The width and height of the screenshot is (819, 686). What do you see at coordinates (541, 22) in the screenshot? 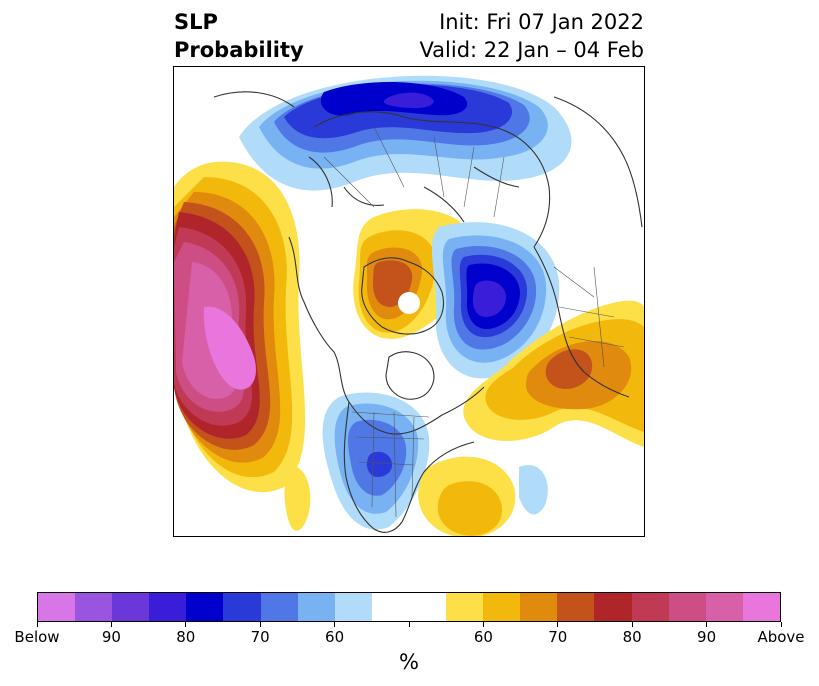
I see `init-date: Init: Fri 07 Jan 2022` at bounding box center [541, 22].